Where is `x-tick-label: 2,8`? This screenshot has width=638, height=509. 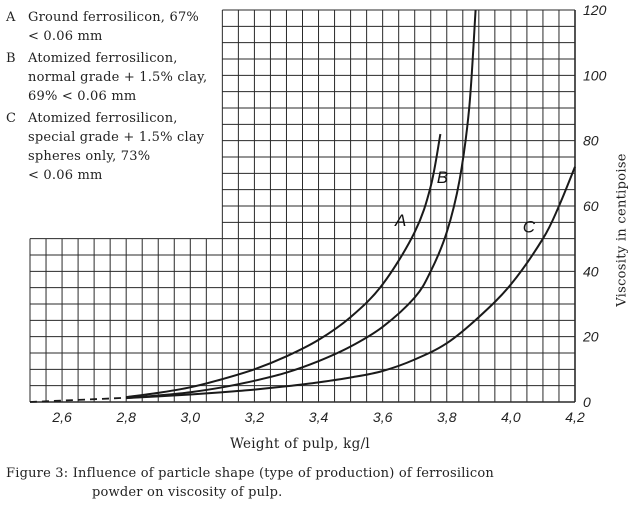
x-tick-label: 2,8 is located at coordinates (125, 417).